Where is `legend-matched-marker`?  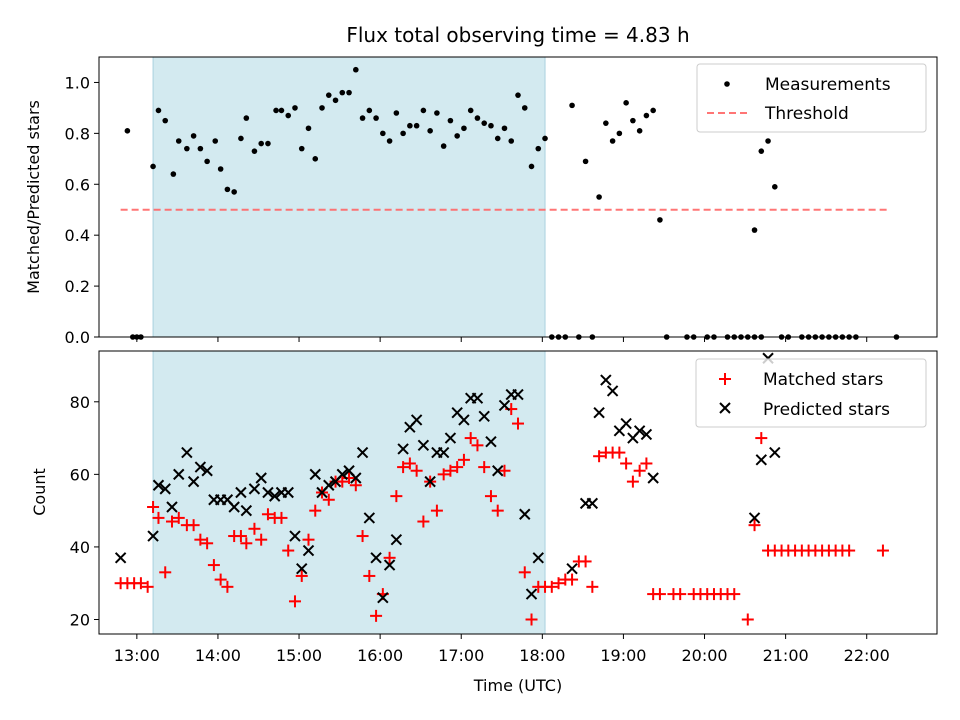 legend-matched-marker is located at coordinates (725, 379).